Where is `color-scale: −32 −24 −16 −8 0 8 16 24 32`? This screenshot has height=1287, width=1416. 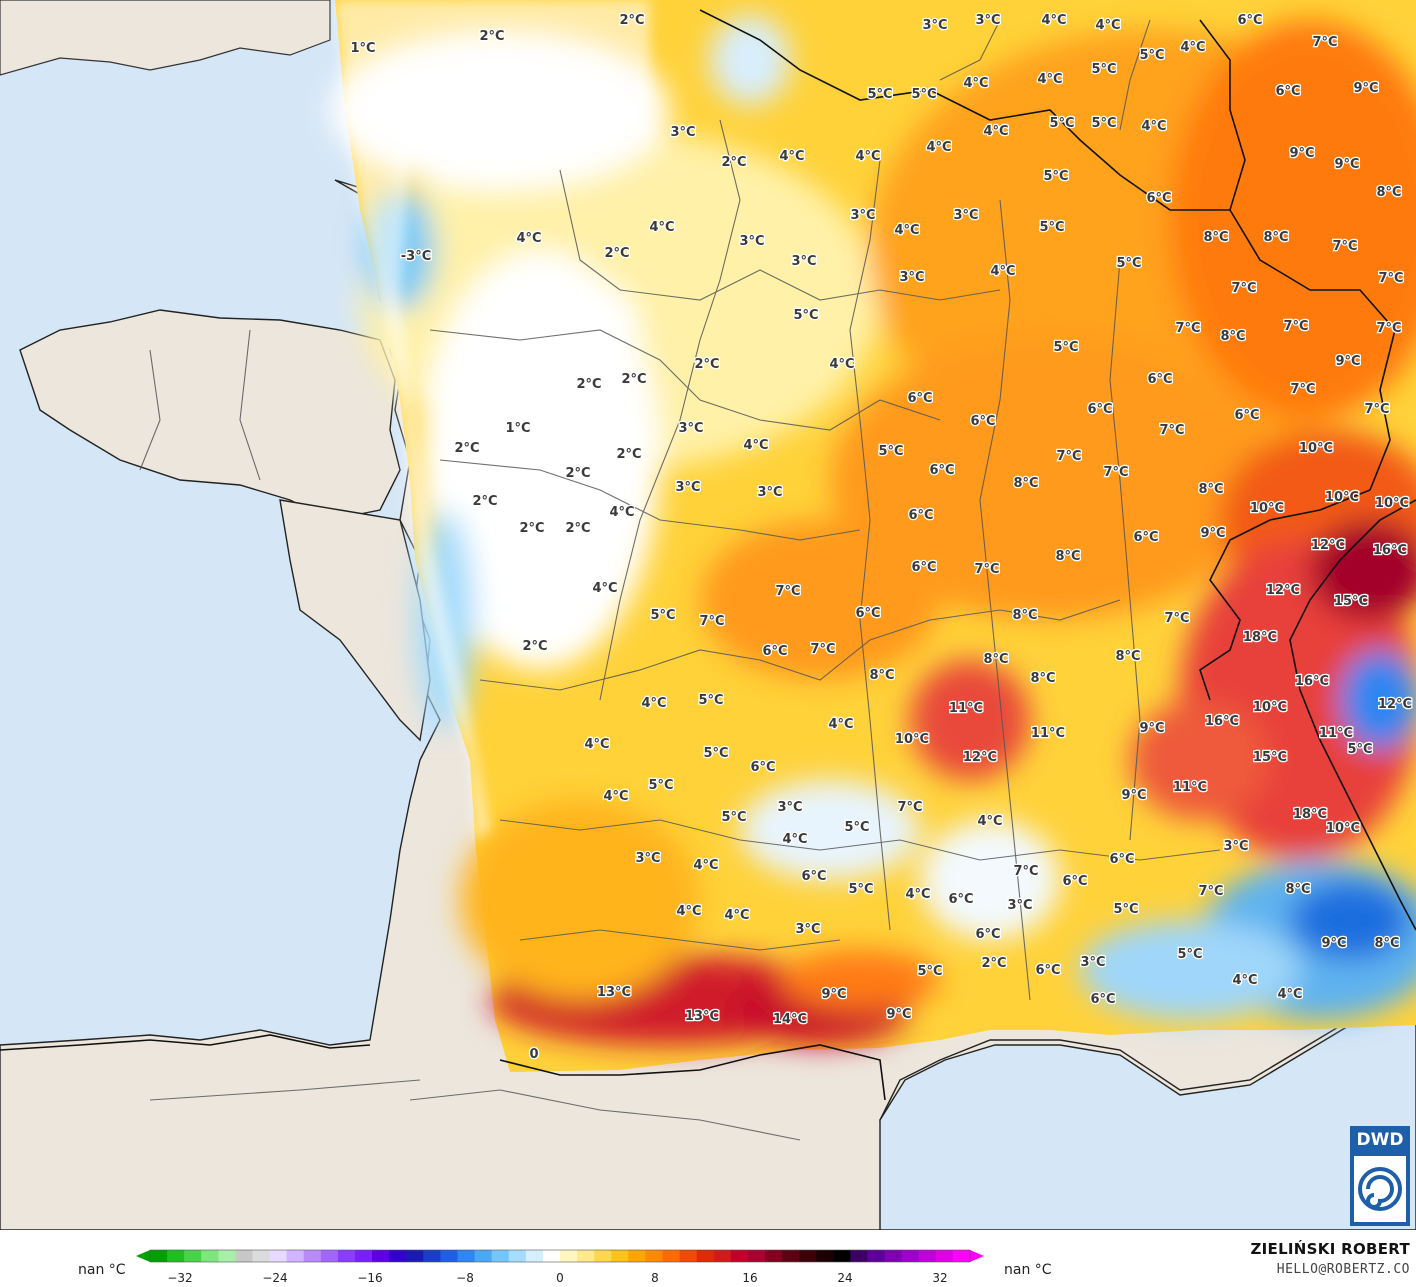 color-scale: −32 −24 −16 −8 0 8 16 24 32 is located at coordinates (560, 1267).